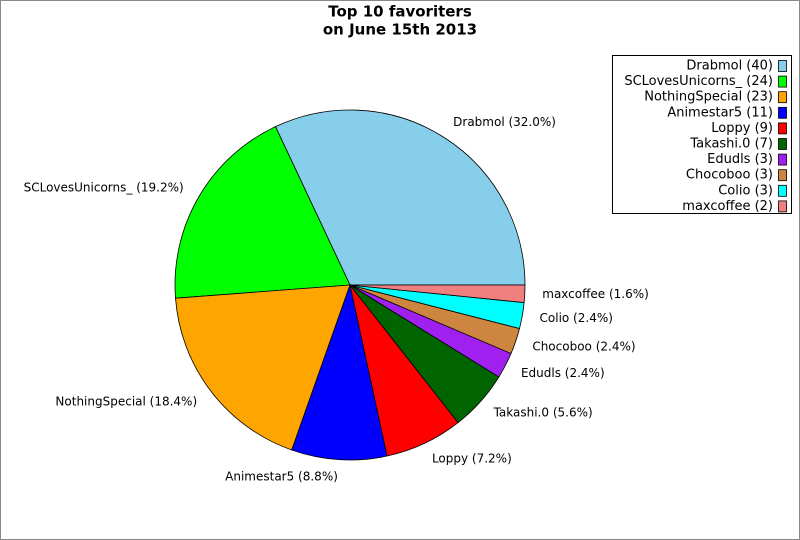 Image resolution: width=800 pixels, height=540 pixels. I want to click on legend-label: Chocoboo (3), so click(729, 175).